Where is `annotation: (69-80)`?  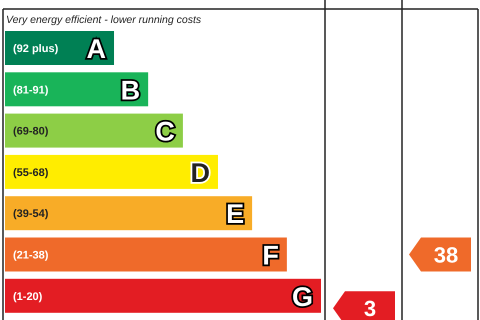 annotation: (69-80) is located at coordinates (31, 132).